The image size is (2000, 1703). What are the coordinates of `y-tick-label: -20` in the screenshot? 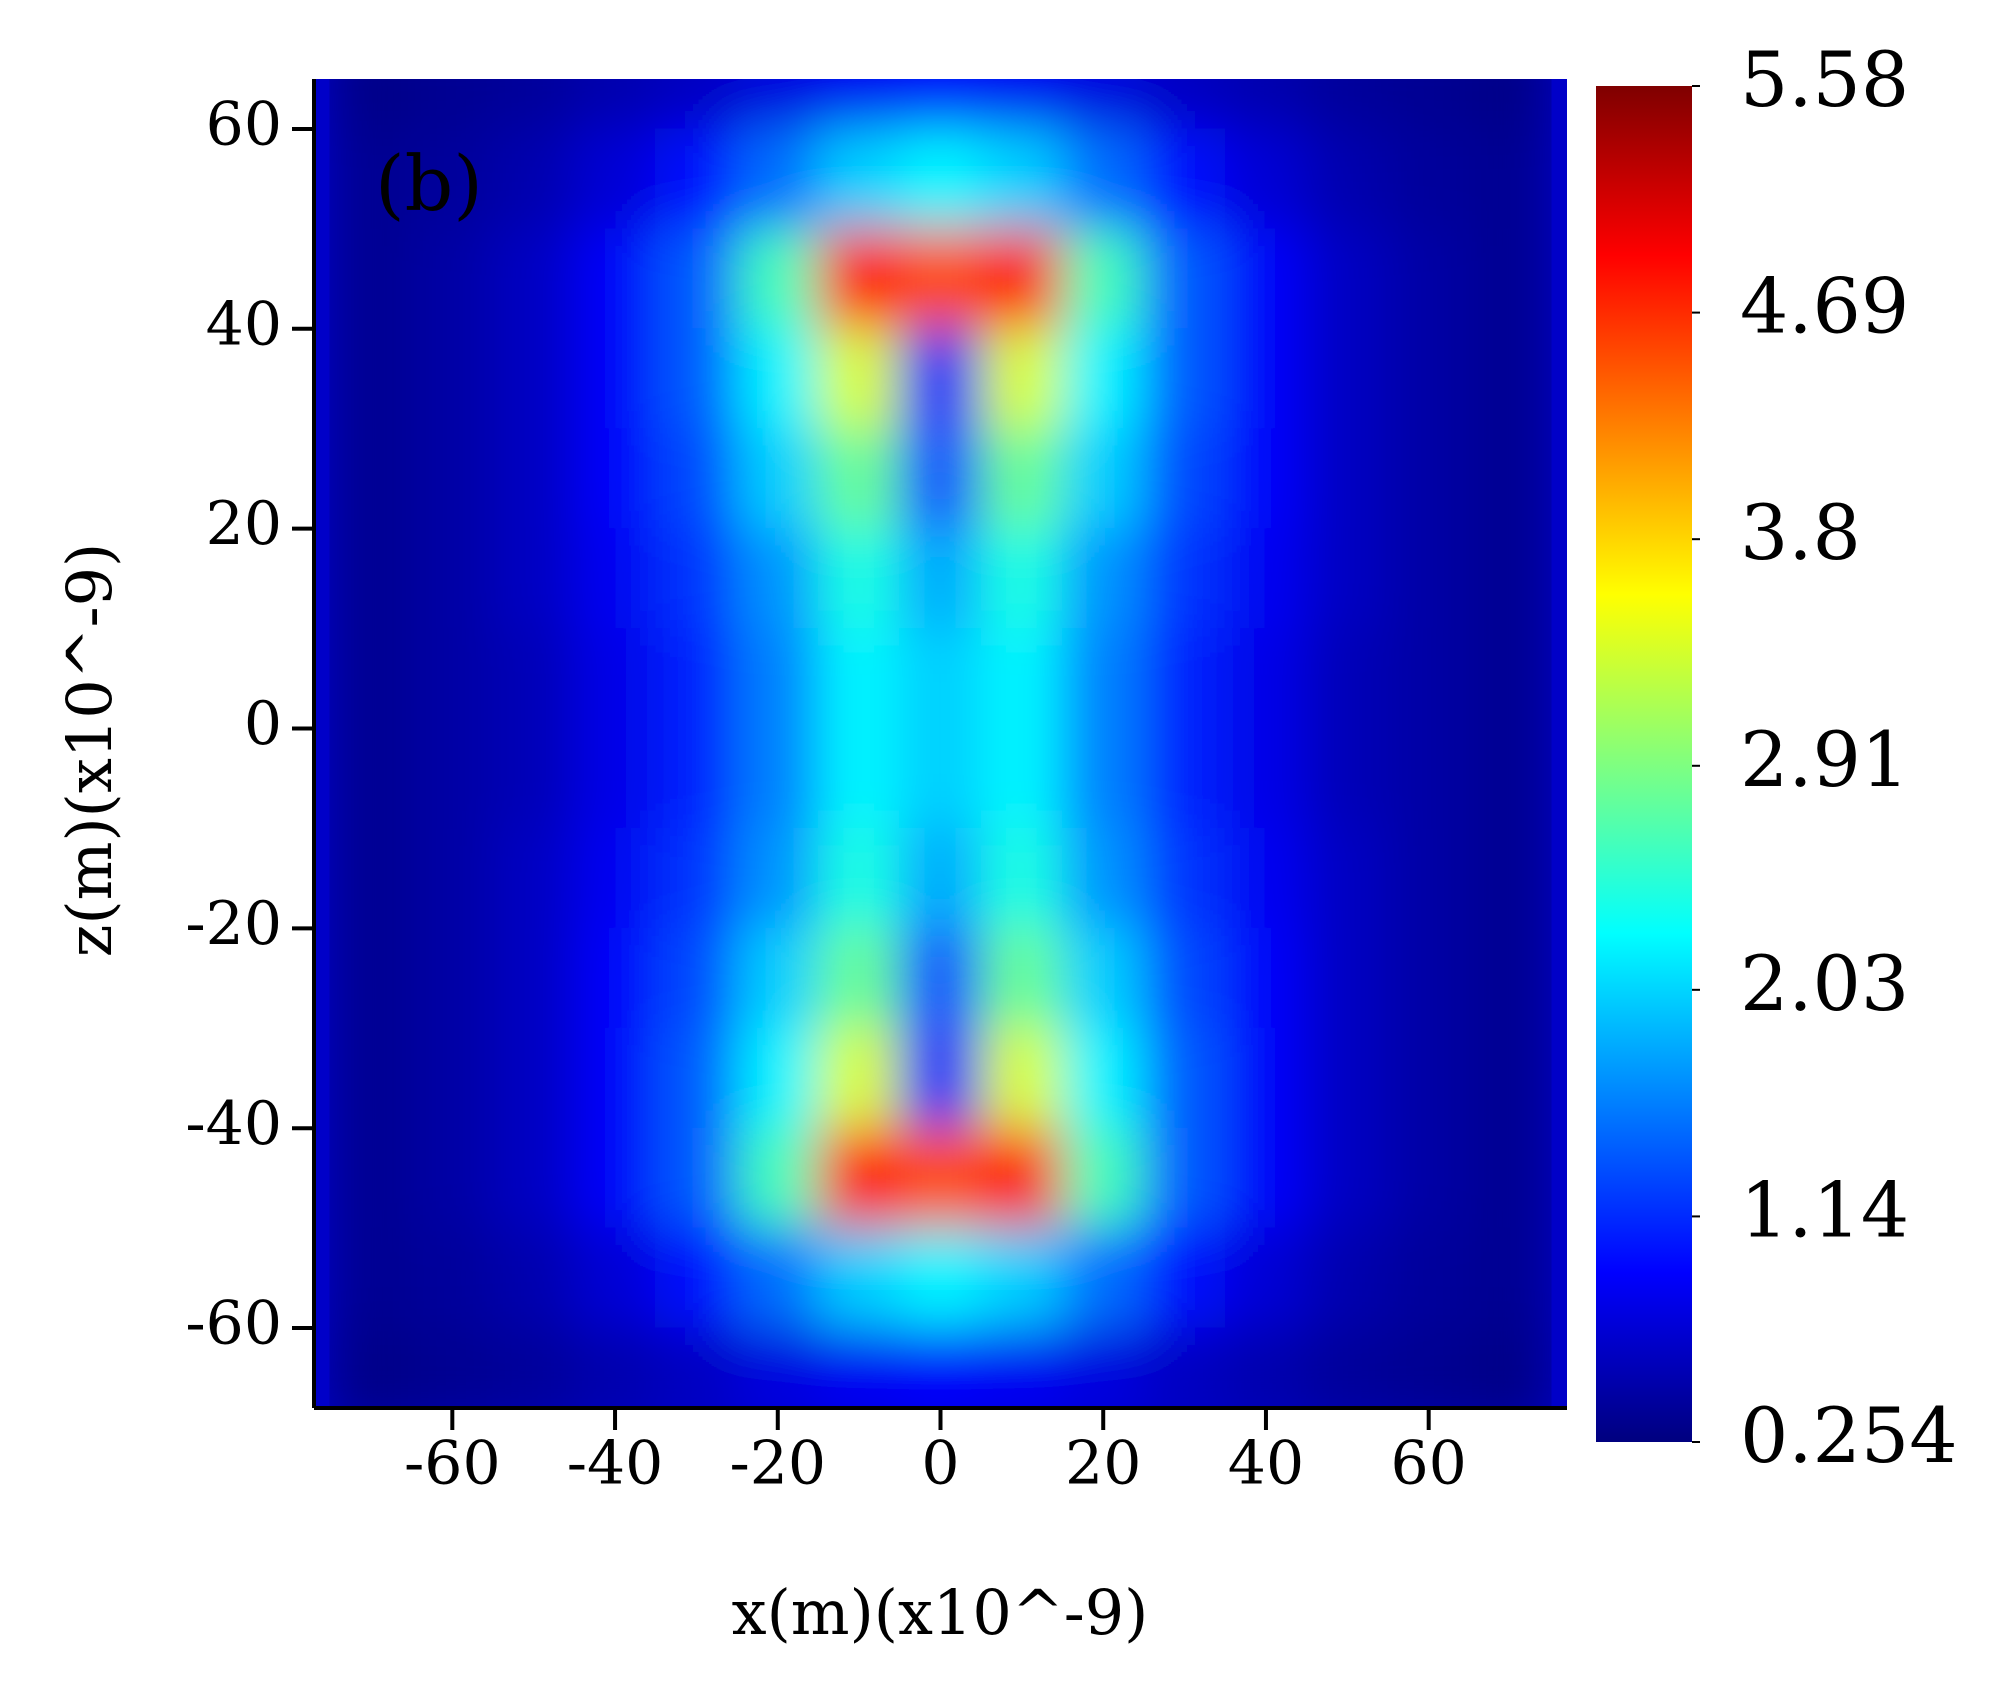 It's located at (233, 924).